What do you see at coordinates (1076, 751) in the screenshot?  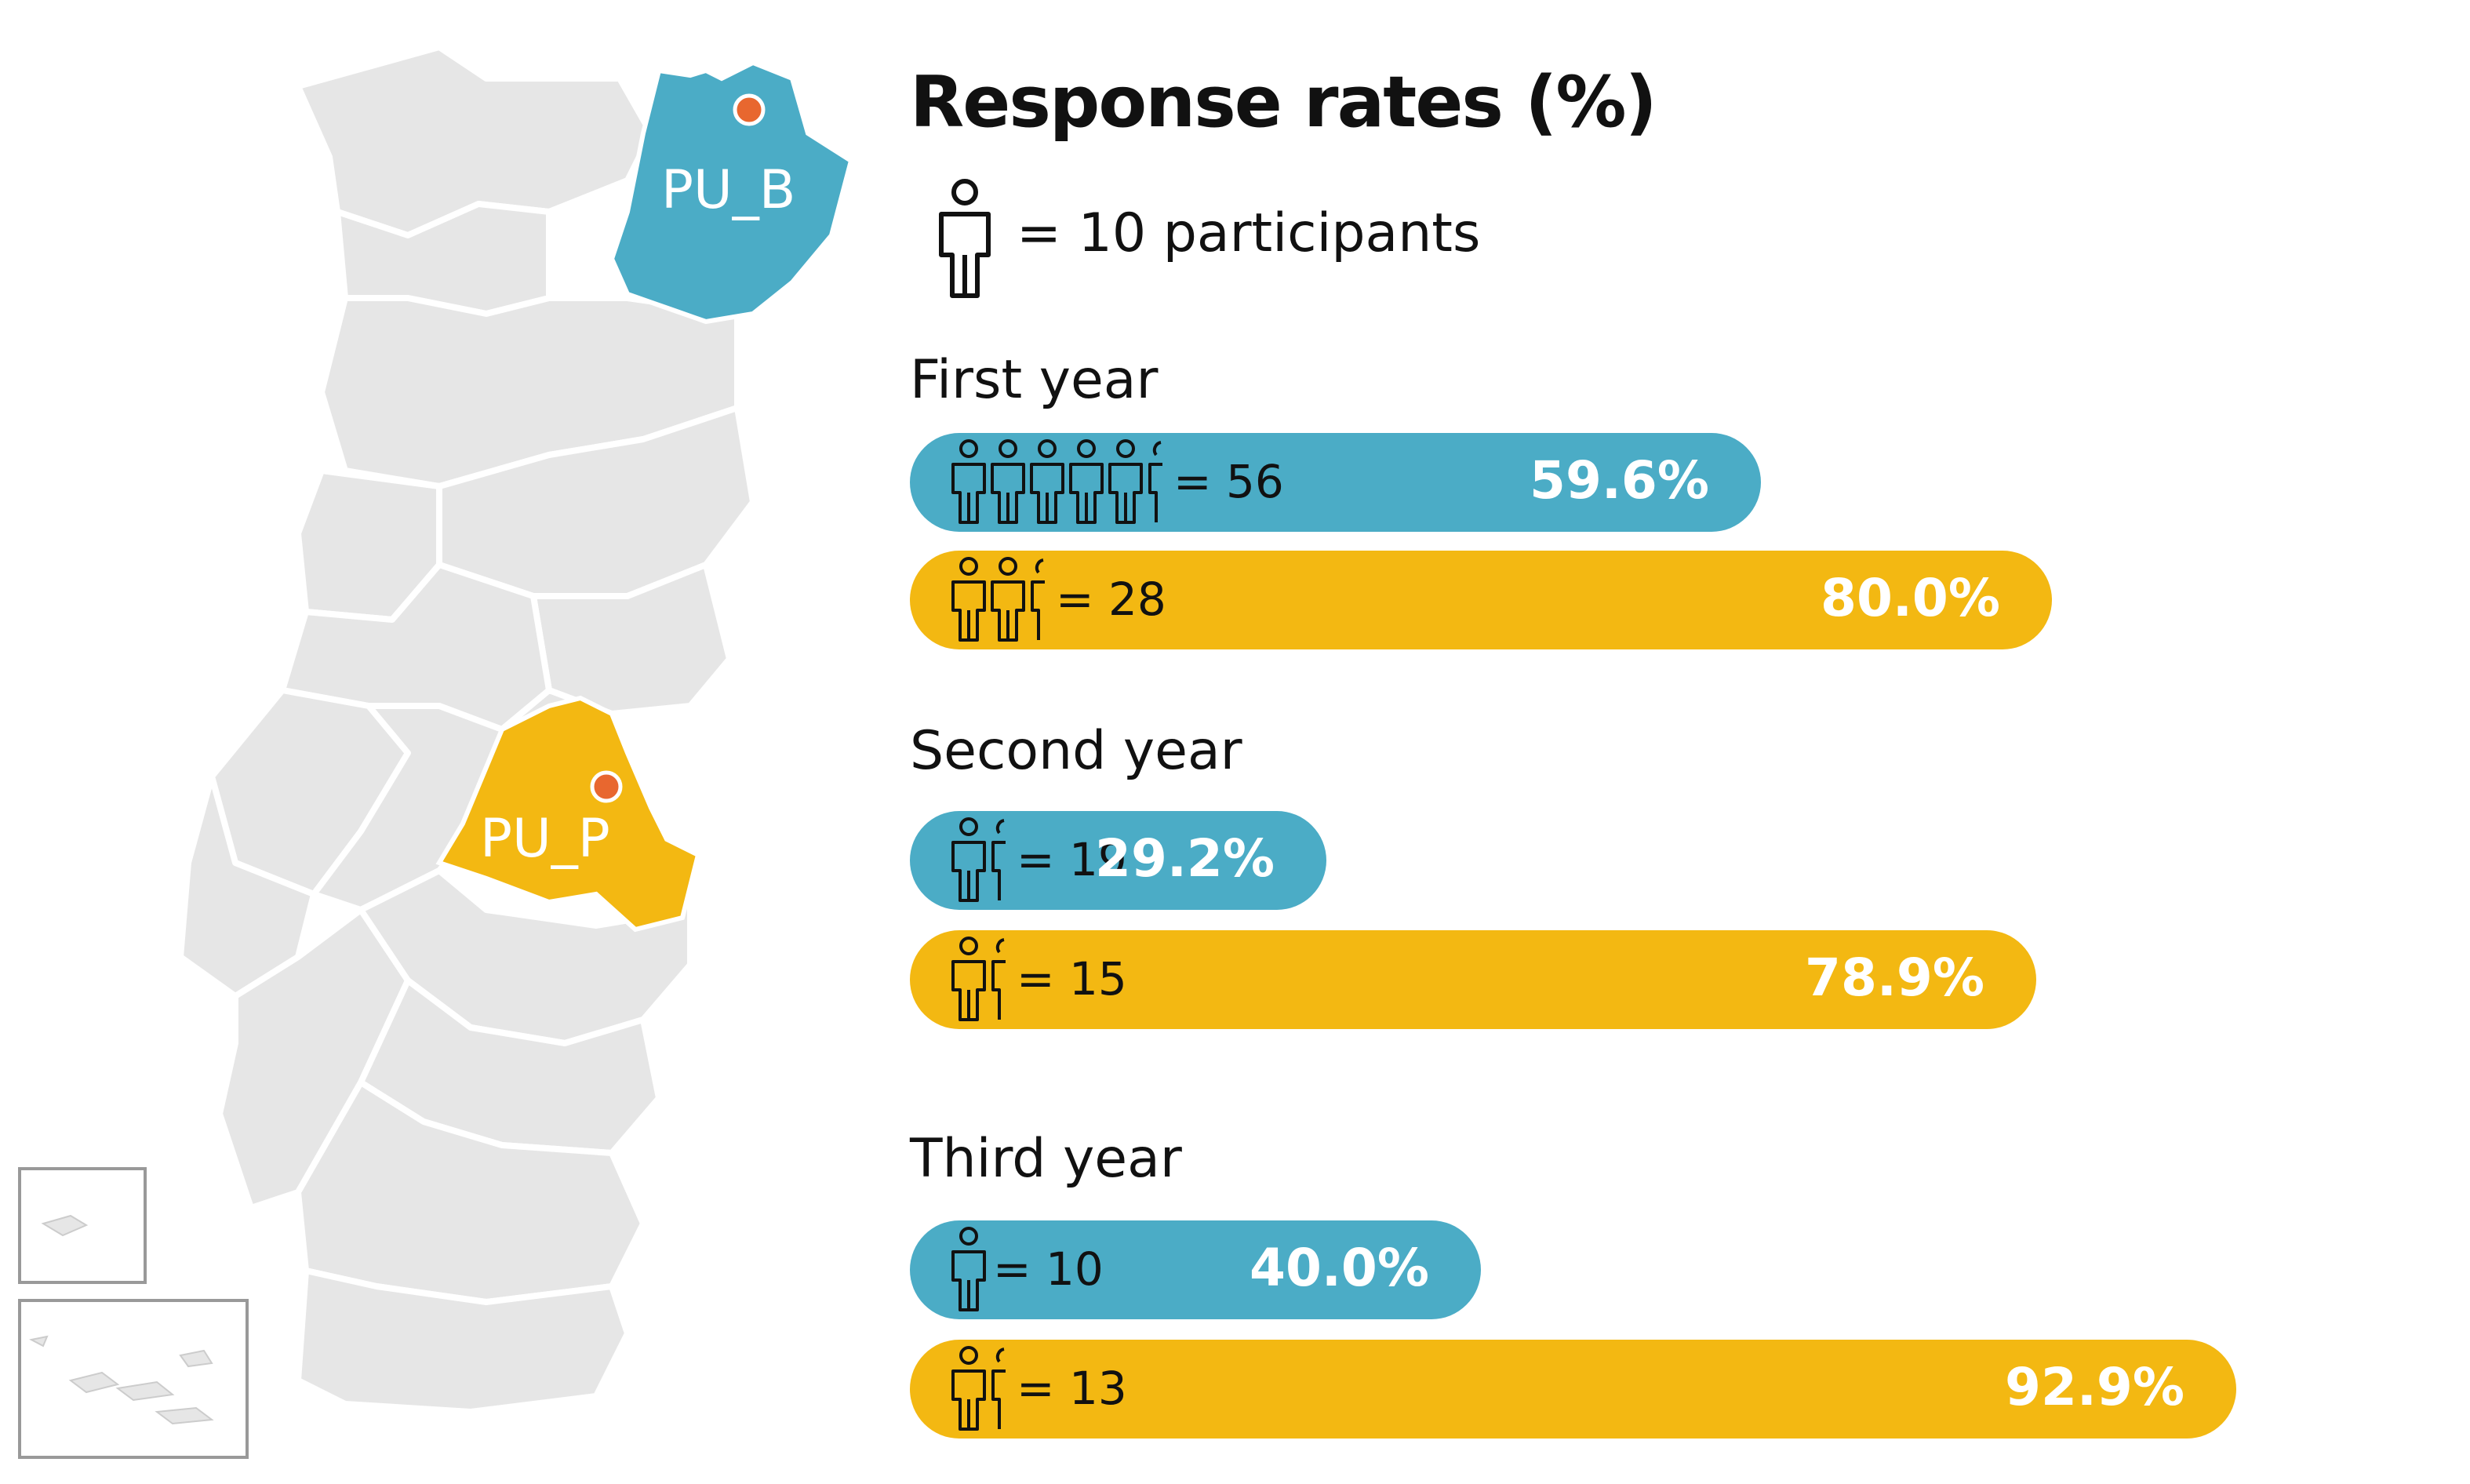 I see `group-label-second-year: Second year` at bounding box center [1076, 751].